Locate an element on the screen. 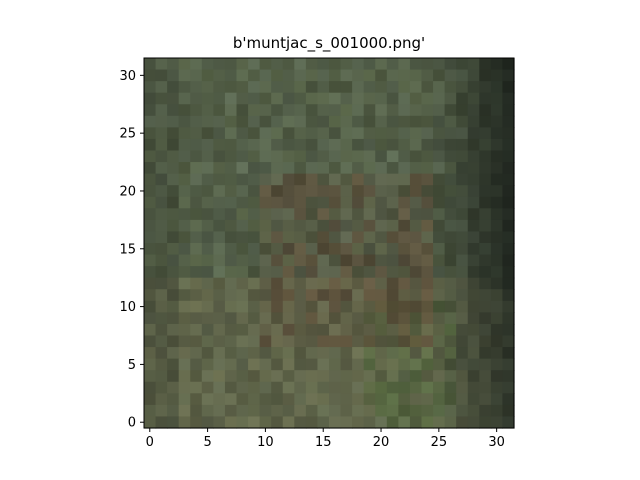  x-tick-label: 10 is located at coordinates (265, 442).